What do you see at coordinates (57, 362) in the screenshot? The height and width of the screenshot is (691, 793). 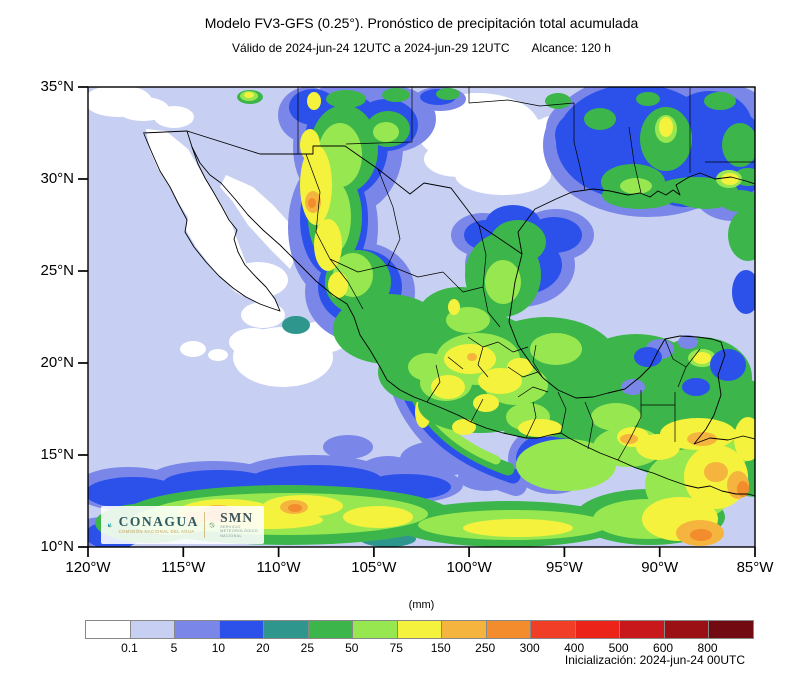 I see `lat-tick-label: 20°N` at bounding box center [57, 362].